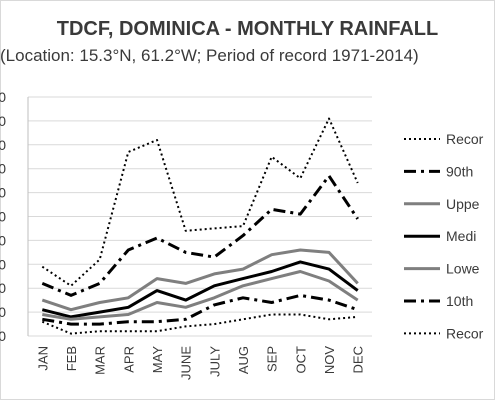 The height and width of the screenshot is (400, 495). I want to click on x-tick-label: NOV, so click(329, 360).